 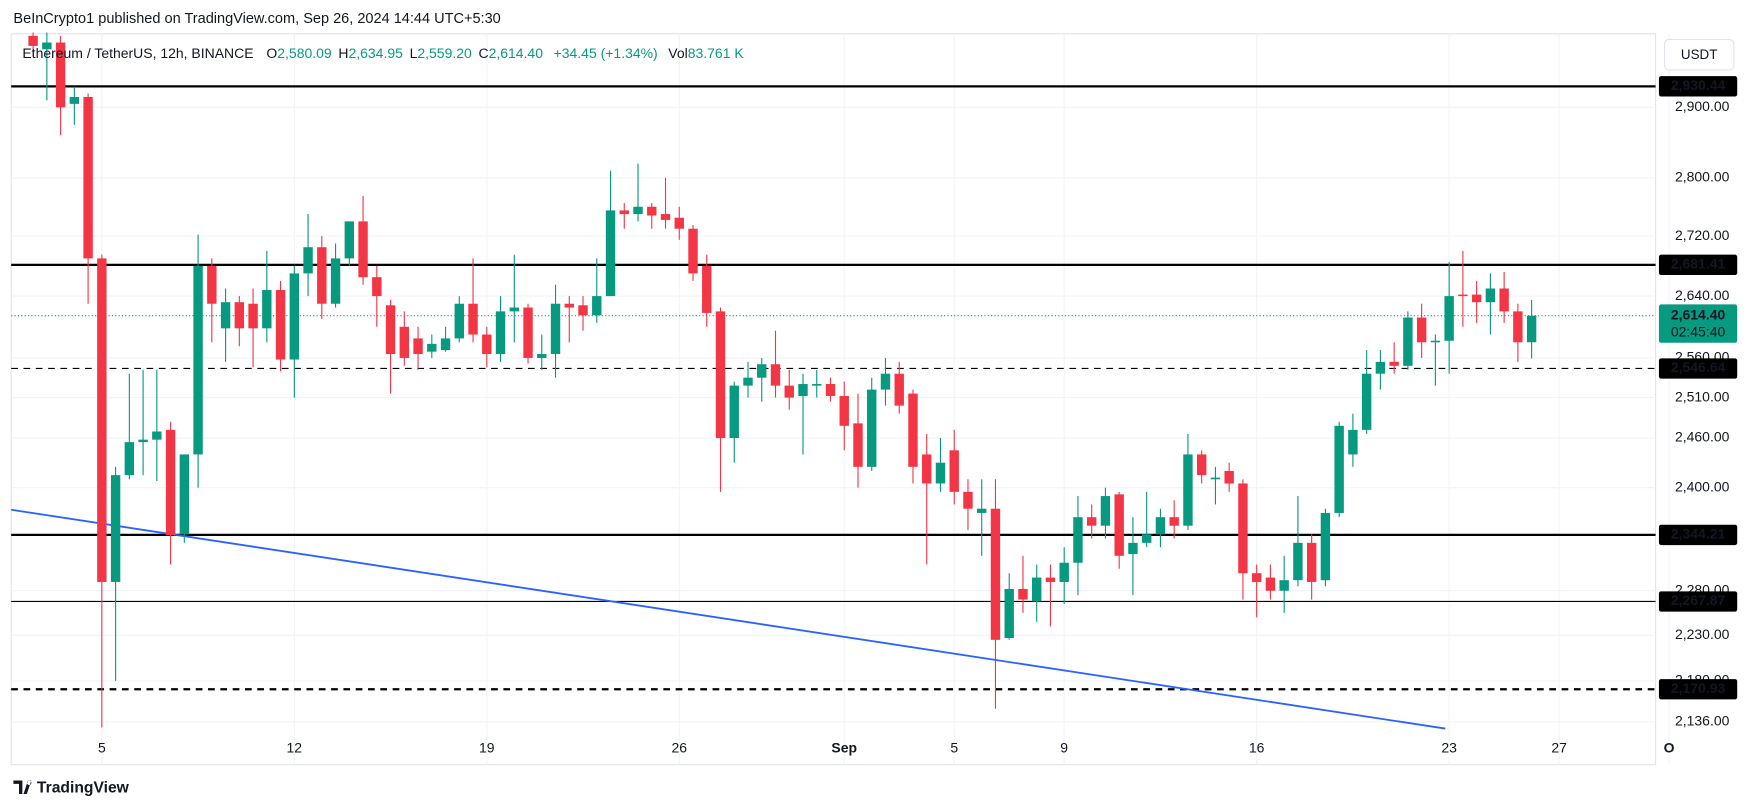 I want to click on y-tick-label: 2,136.00, so click(x=1702, y=721).